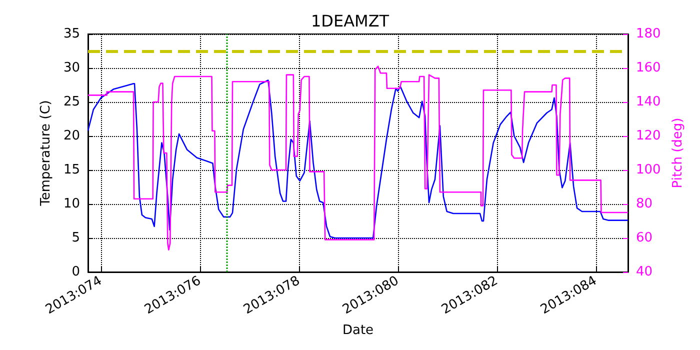 The height and width of the screenshot is (350, 700). Describe the element at coordinates (678, 153) in the screenshot. I see `y2-axis-title: Pitch (deg)` at that location.